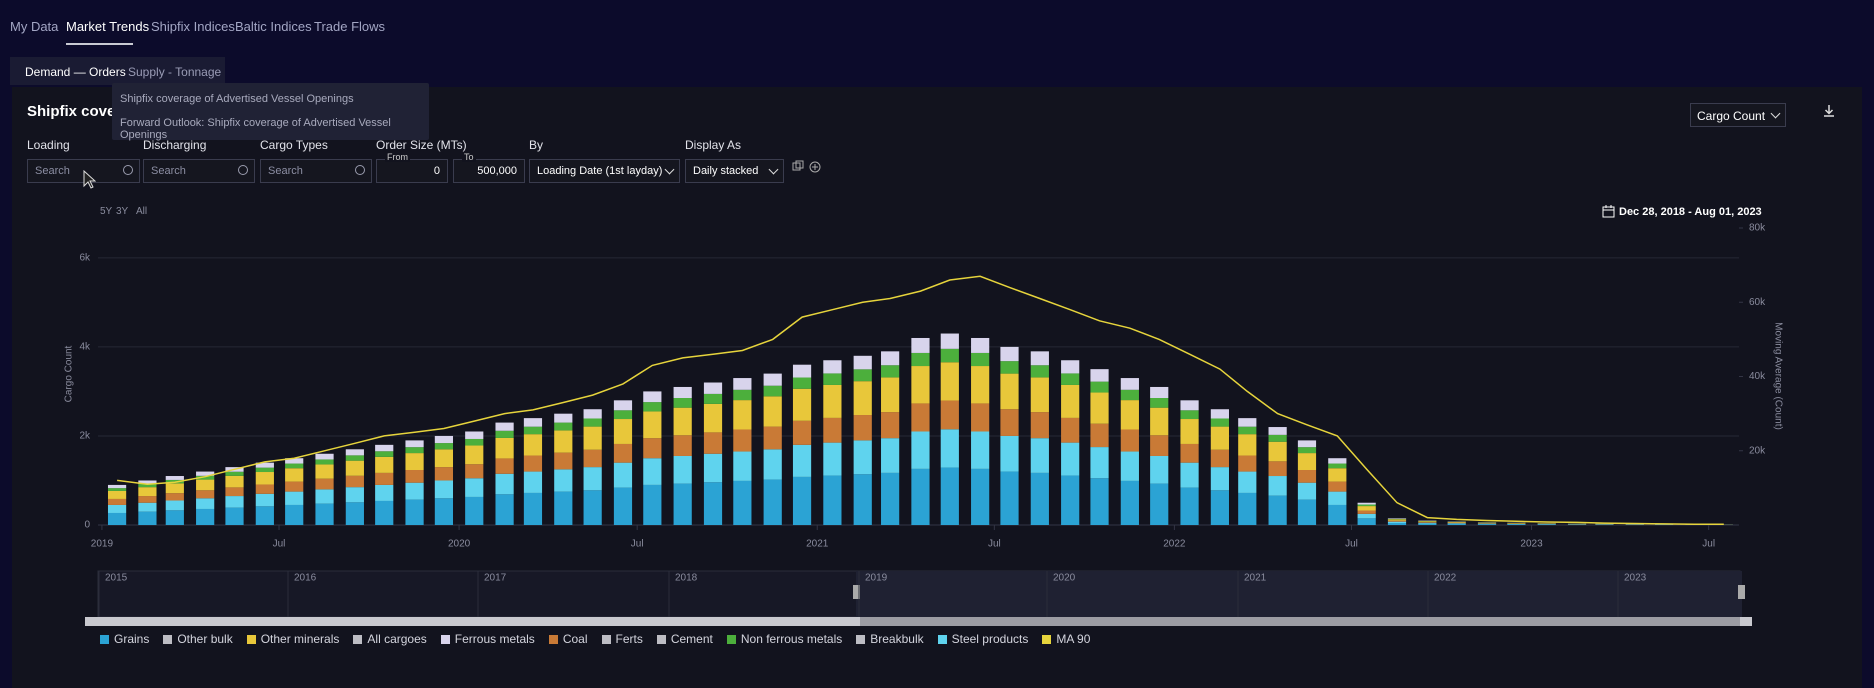  I want to click on legend-label: Breakbulk, so click(896, 639).